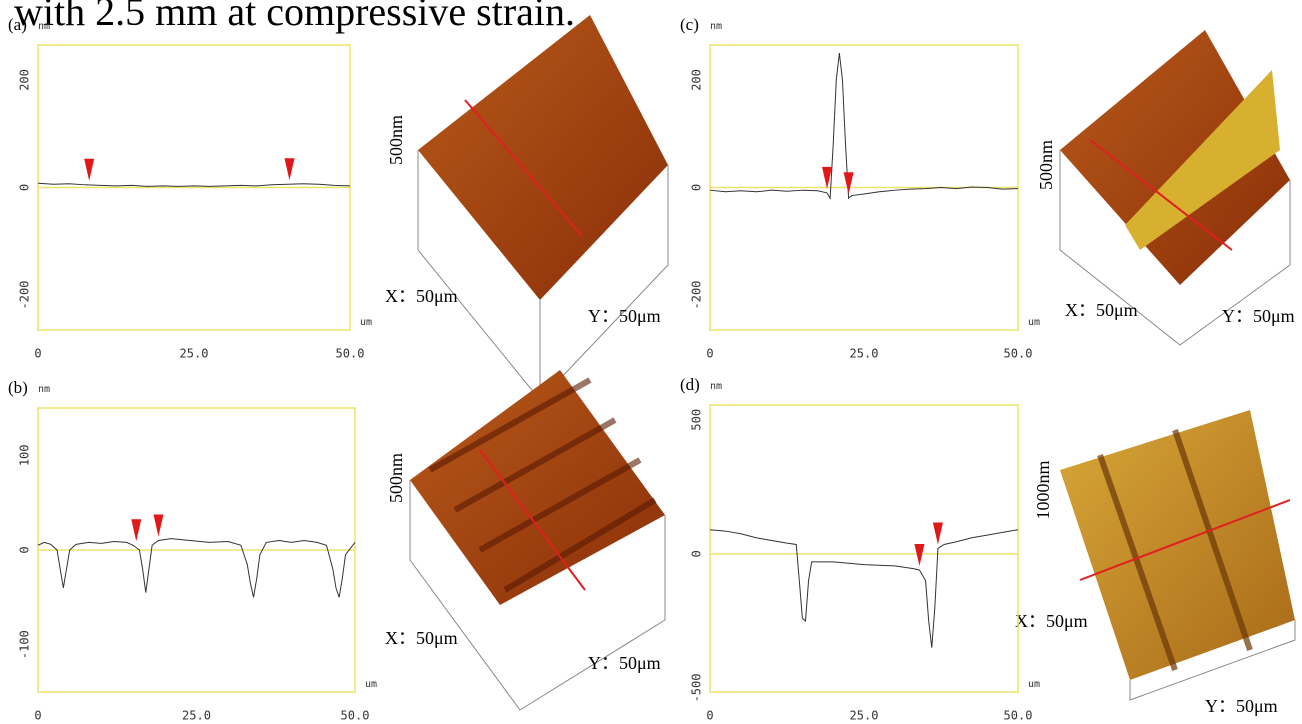 The width and height of the screenshot is (1302, 724). I want to click on afm-3d-b, so click(537, 540).